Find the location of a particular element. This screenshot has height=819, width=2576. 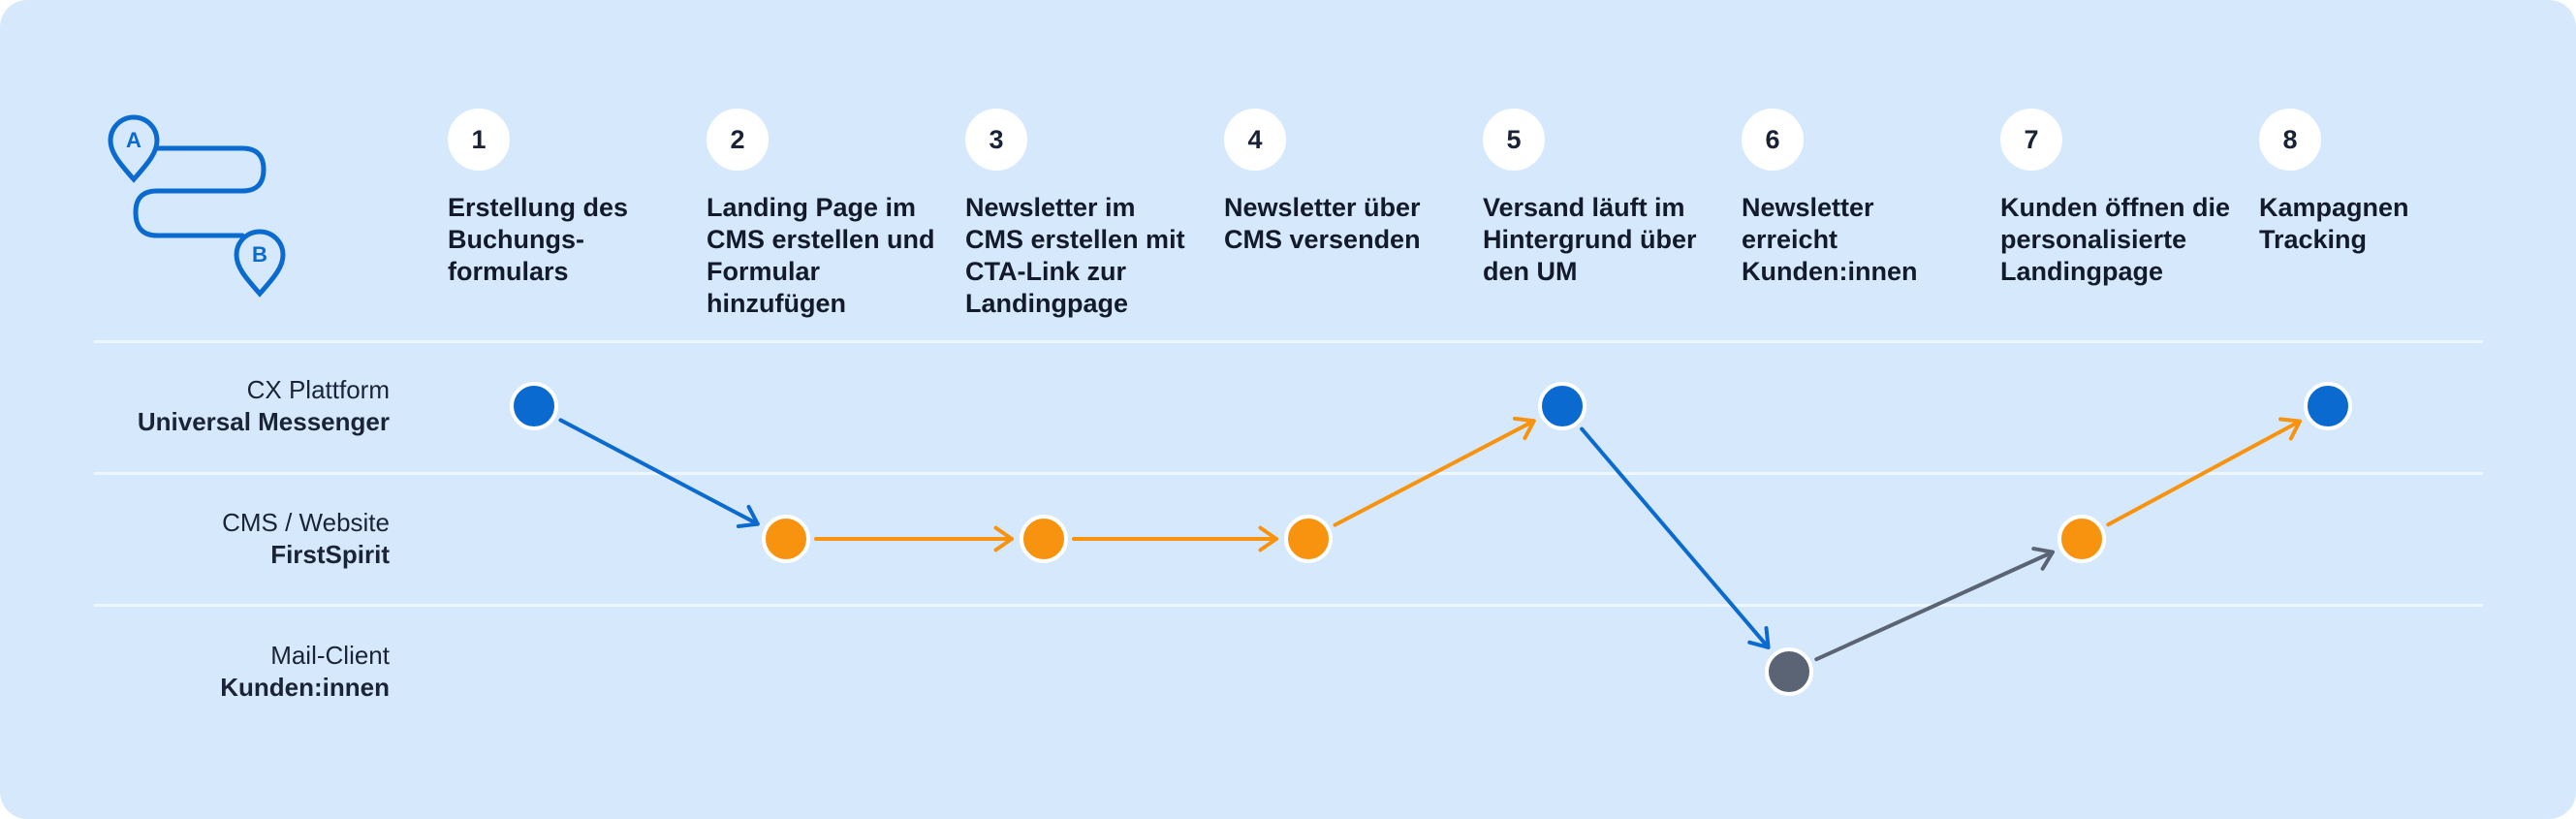

step-1: 1 Erstellung des Buchungs- formulars is located at coordinates (564, 199).